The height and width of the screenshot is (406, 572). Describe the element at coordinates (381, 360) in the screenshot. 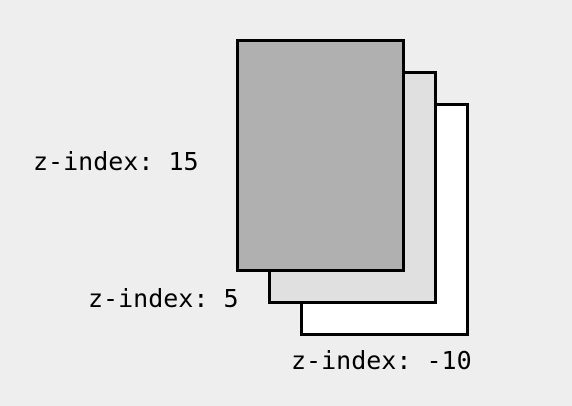

I see `label-z-index-minus-10: z-index: -10` at that location.